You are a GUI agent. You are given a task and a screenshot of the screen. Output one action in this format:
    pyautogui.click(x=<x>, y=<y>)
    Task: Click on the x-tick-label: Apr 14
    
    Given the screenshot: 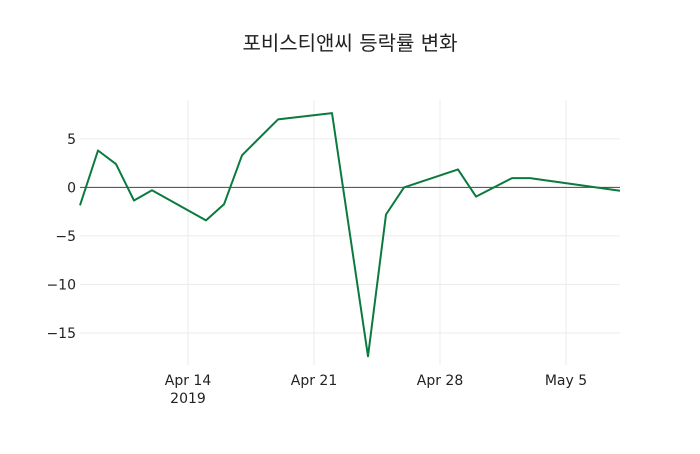 What is the action you would take?
    pyautogui.click(x=188, y=381)
    